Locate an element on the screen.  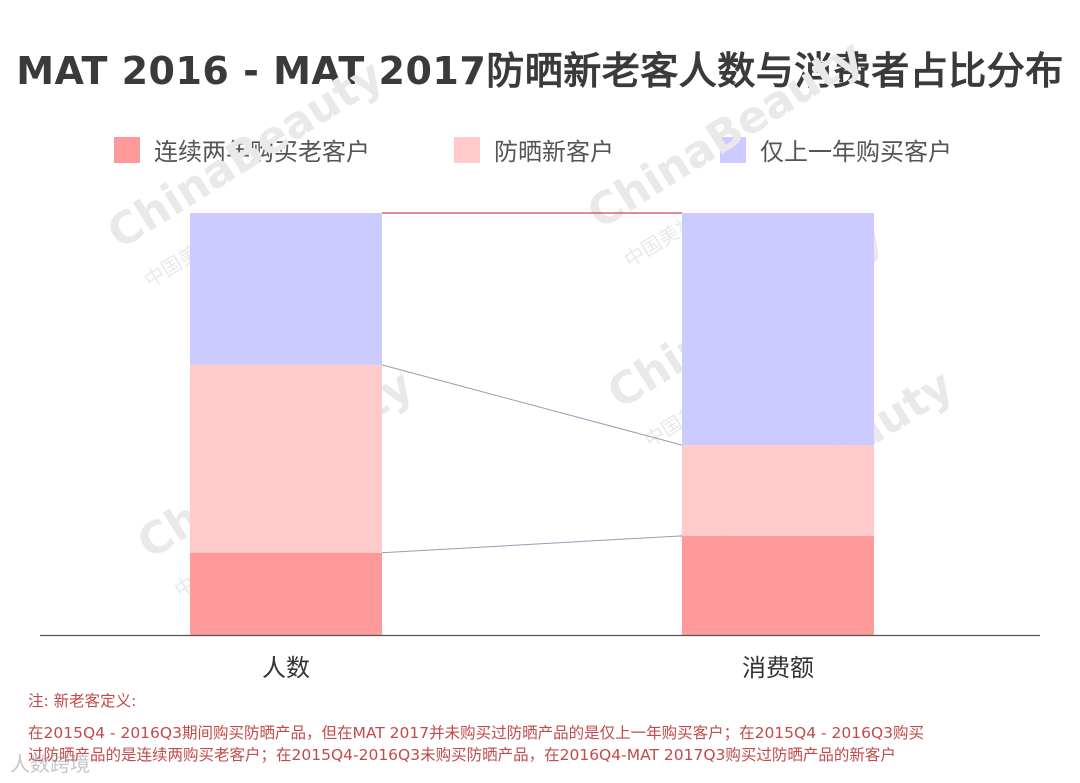
footer-stamp: 人数跨境 is located at coordinates (50, 764).